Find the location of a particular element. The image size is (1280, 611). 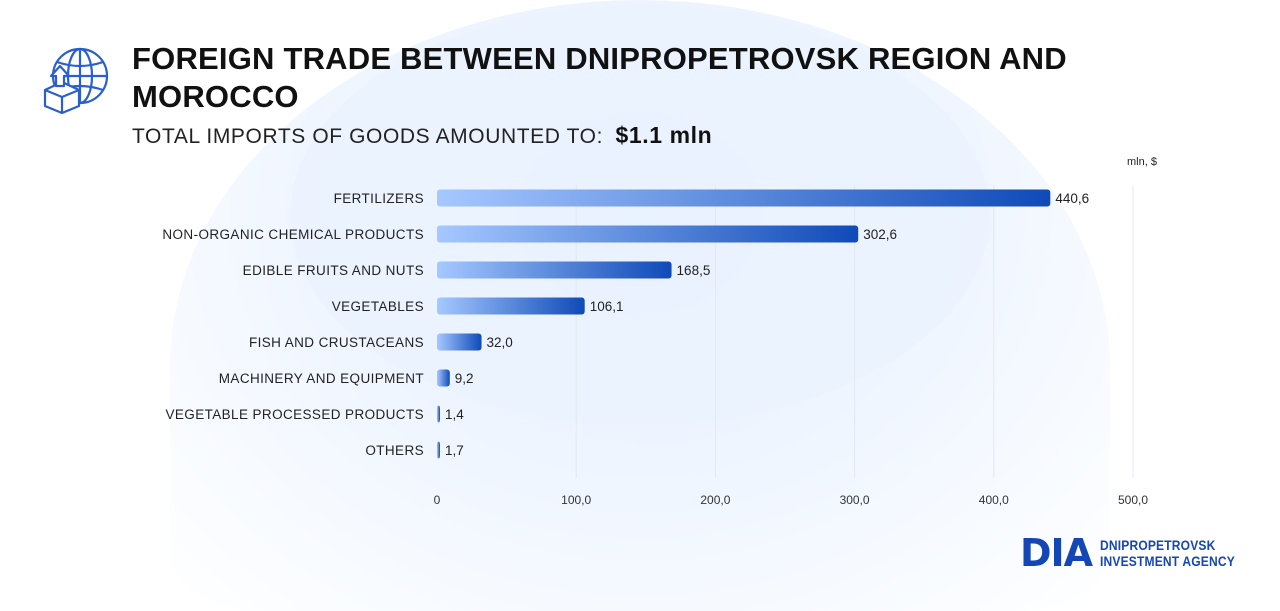

x-tick-label: 300,0 is located at coordinates (855, 500).